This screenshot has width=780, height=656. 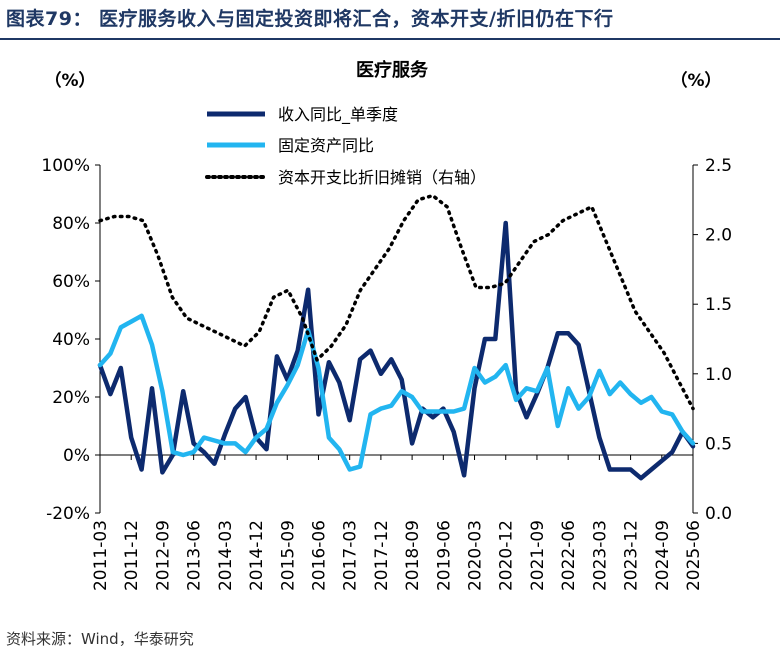 I want to click on legend-label-fixed-assets: 固定资产同比, so click(x=326, y=145).